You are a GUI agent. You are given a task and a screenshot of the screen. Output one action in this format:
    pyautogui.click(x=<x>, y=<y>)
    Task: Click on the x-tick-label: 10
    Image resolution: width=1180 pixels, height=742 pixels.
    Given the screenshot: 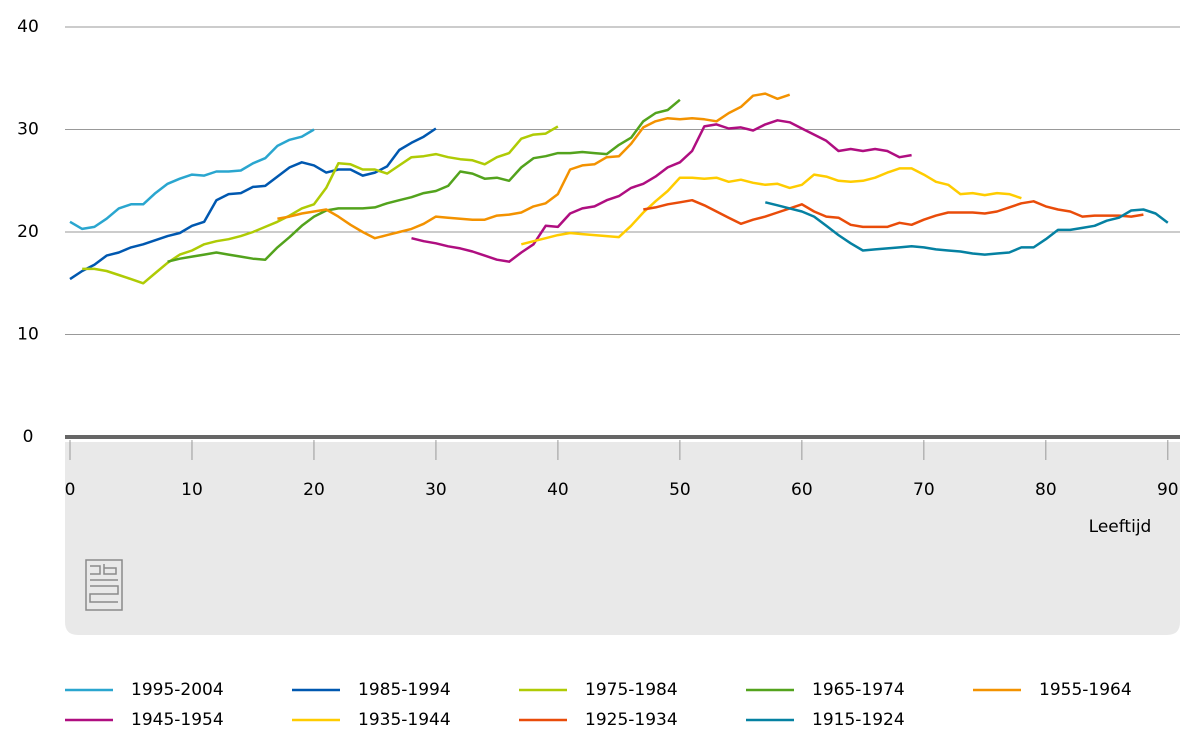 What is the action you would take?
    pyautogui.click(x=192, y=490)
    